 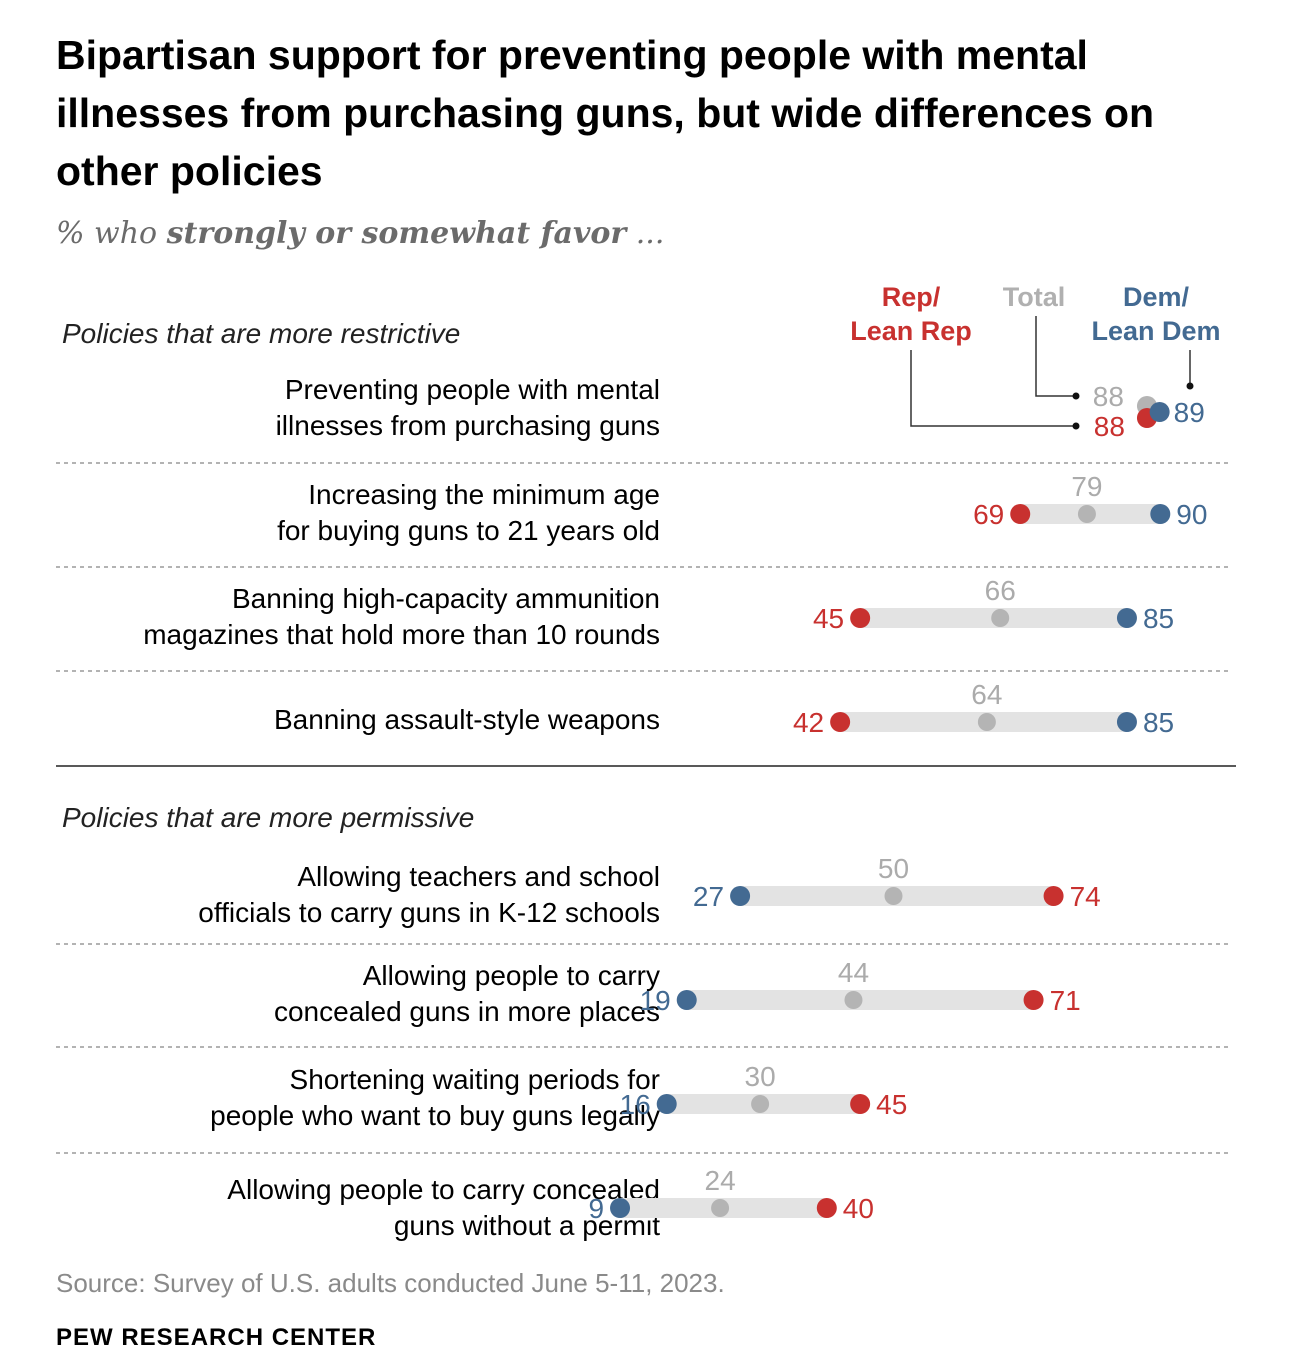 I want to click on row-label-line: Banning high-capacity ammunition, so click(x=445, y=598).